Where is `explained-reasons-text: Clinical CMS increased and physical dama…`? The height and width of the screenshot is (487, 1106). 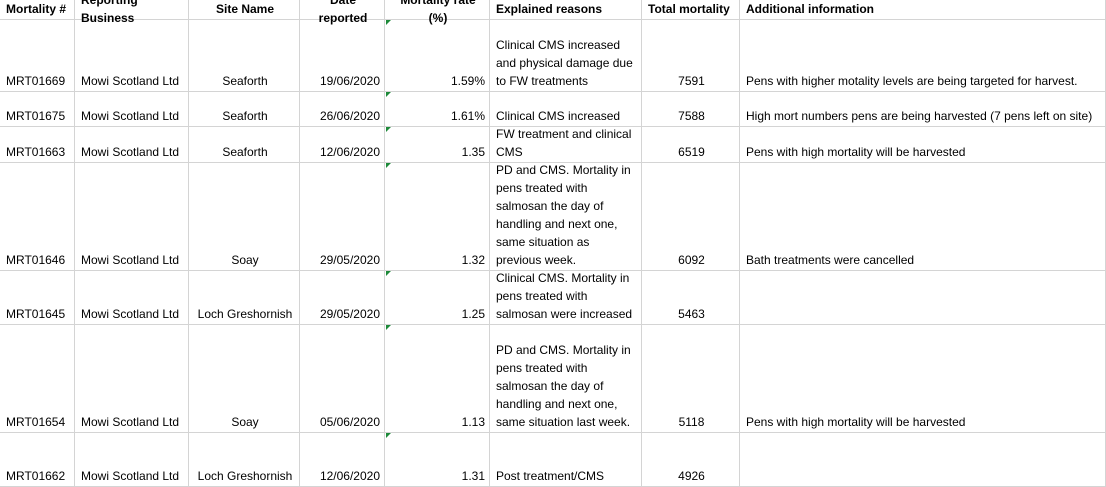 explained-reasons-text: Clinical CMS increased and physical dama… is located at coordinates (564, 63).